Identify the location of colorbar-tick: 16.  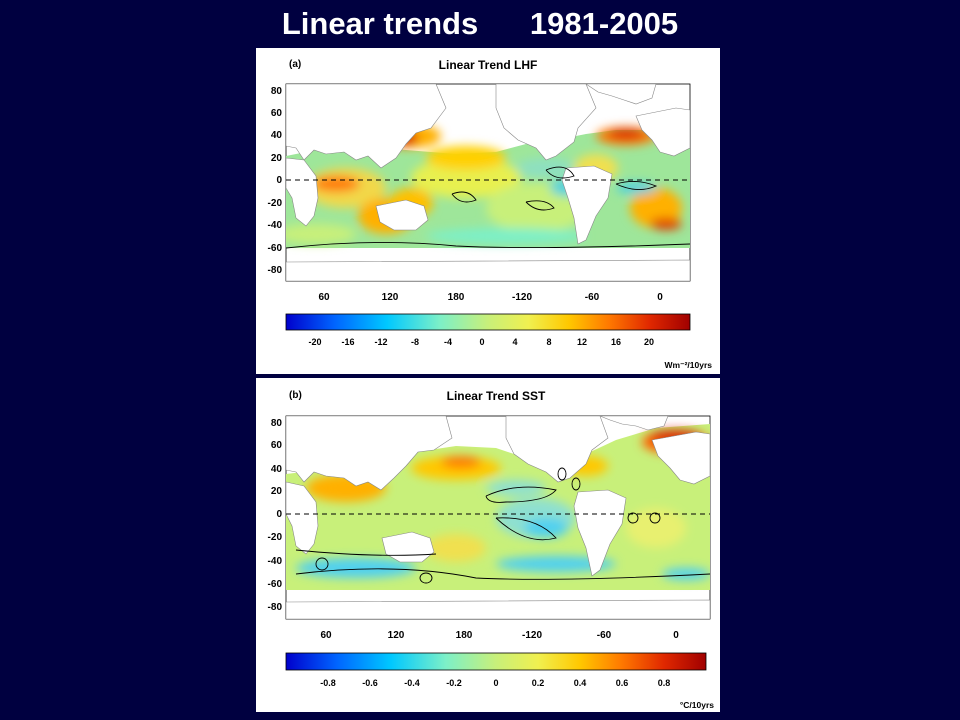
(616, 342).